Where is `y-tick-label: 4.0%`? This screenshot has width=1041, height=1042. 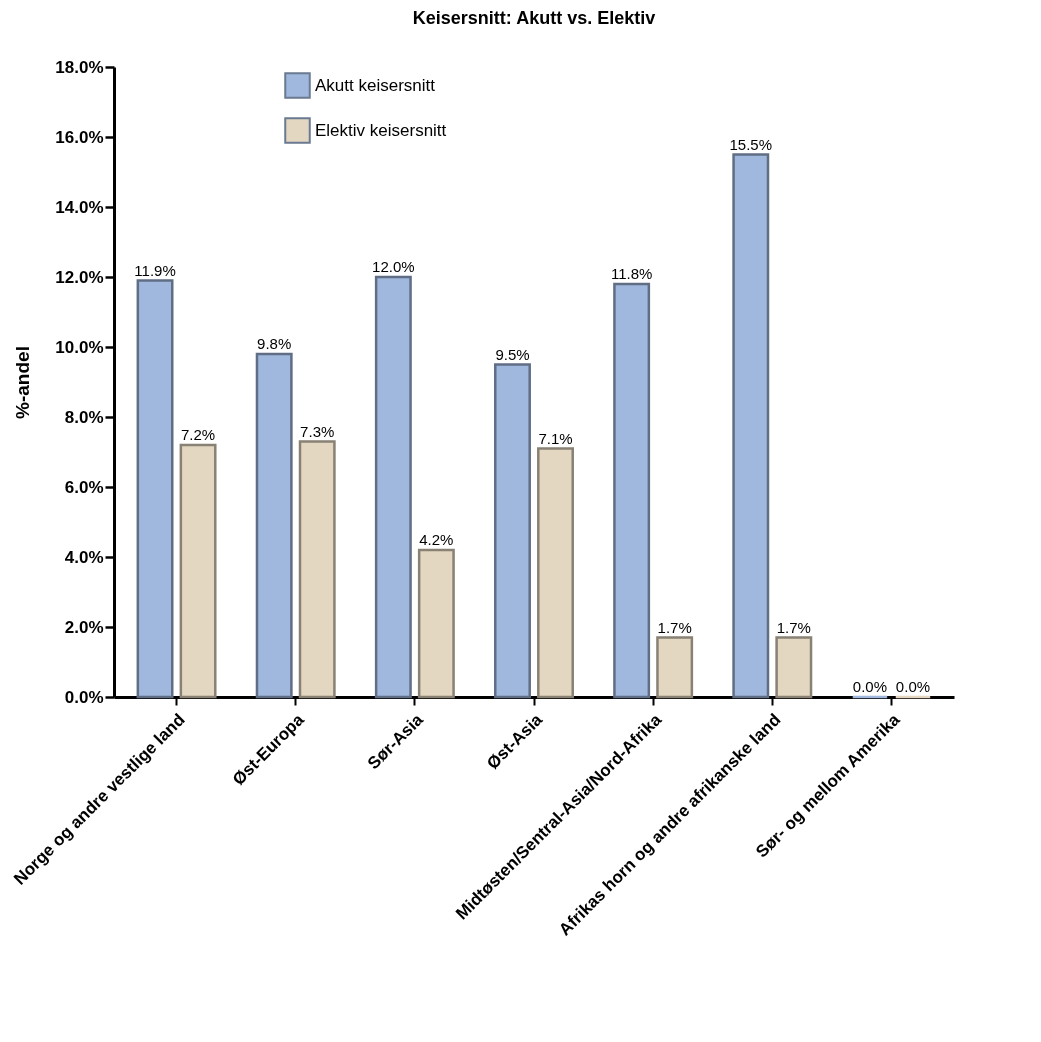 y-tick-label: 4.0% is located at coordinates (84, 557).